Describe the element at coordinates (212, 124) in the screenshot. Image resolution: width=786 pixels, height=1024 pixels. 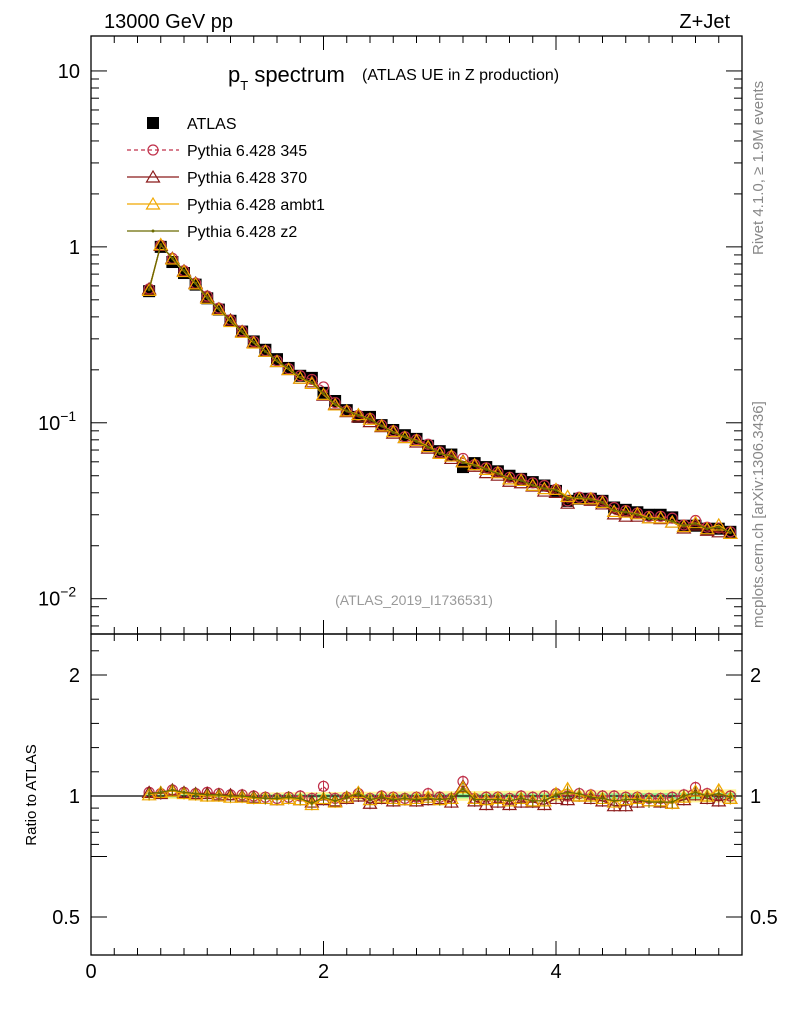
I see `legend-label-atlas: ATLAS` at that location.